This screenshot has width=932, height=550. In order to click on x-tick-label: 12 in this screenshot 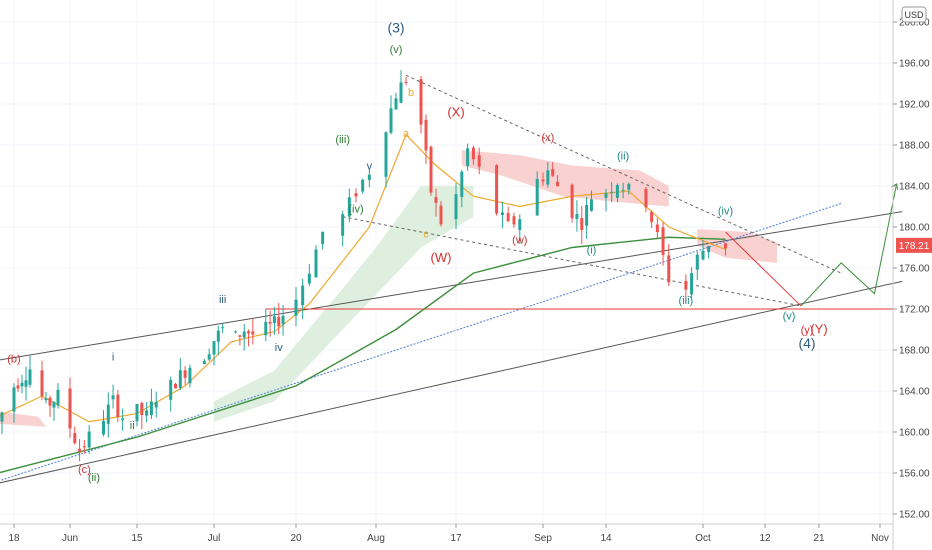, I will do `click(765, 538)`.